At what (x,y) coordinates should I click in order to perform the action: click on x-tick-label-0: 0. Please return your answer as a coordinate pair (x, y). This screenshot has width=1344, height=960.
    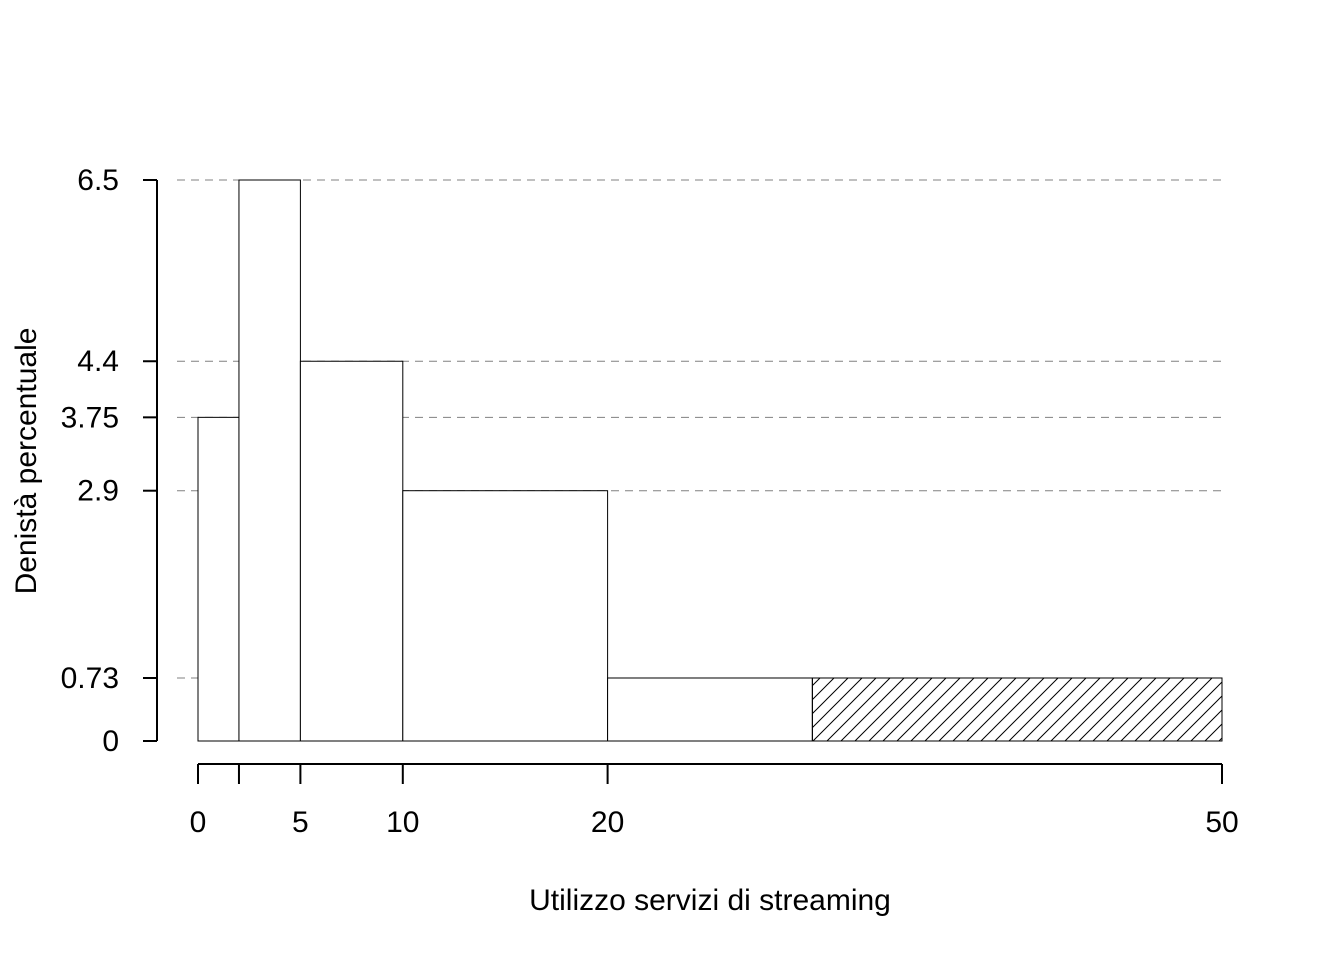
    Looking at the image, I should click on (198, 822).